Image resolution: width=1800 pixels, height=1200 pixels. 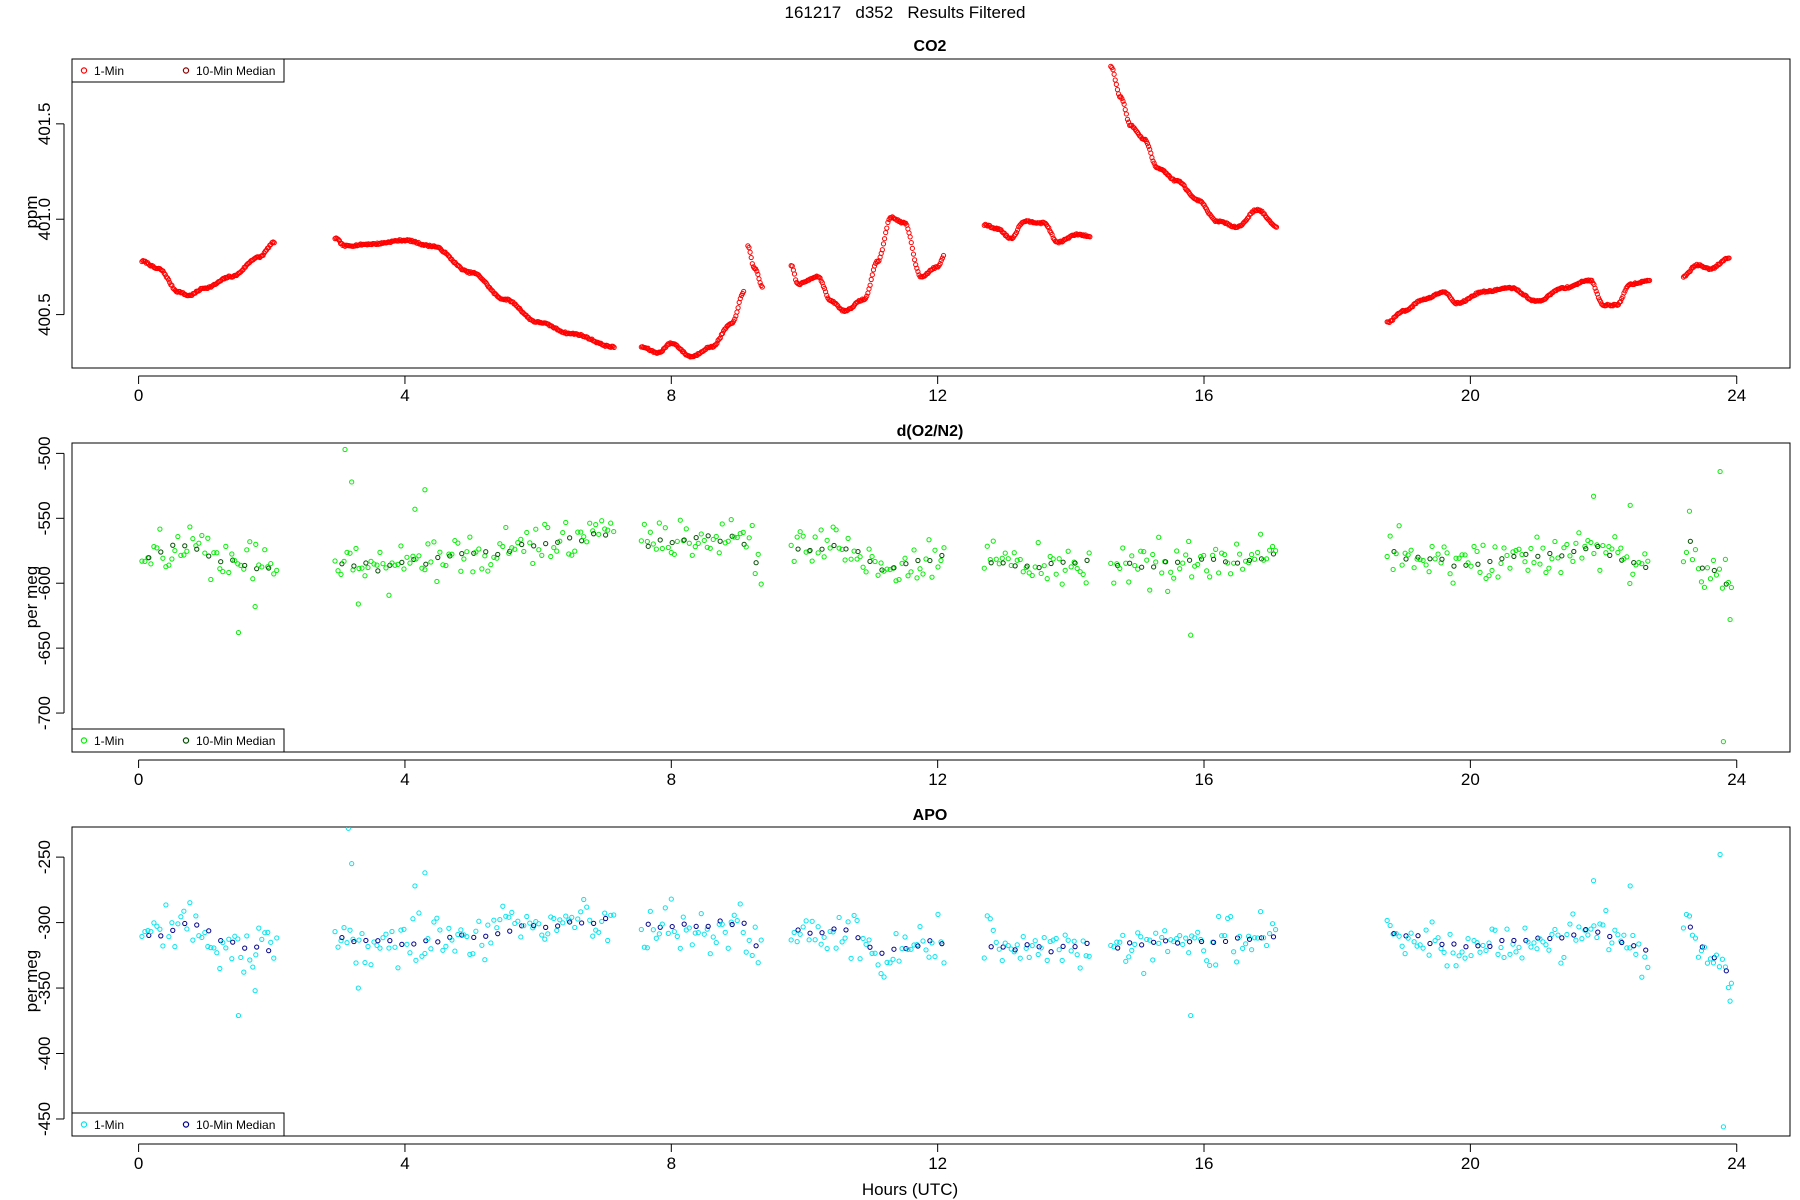 What do you see at coordinates (937, 1163) in the screenshot?
I see `x-tick-label: 12` at bounding box center [937, 1163].